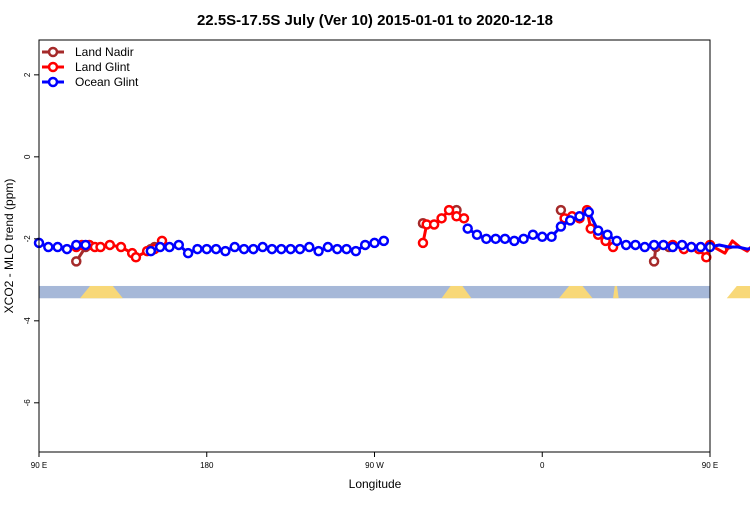 The image size is (750, 505). I want to click on ocean-band, so click(374, 292).